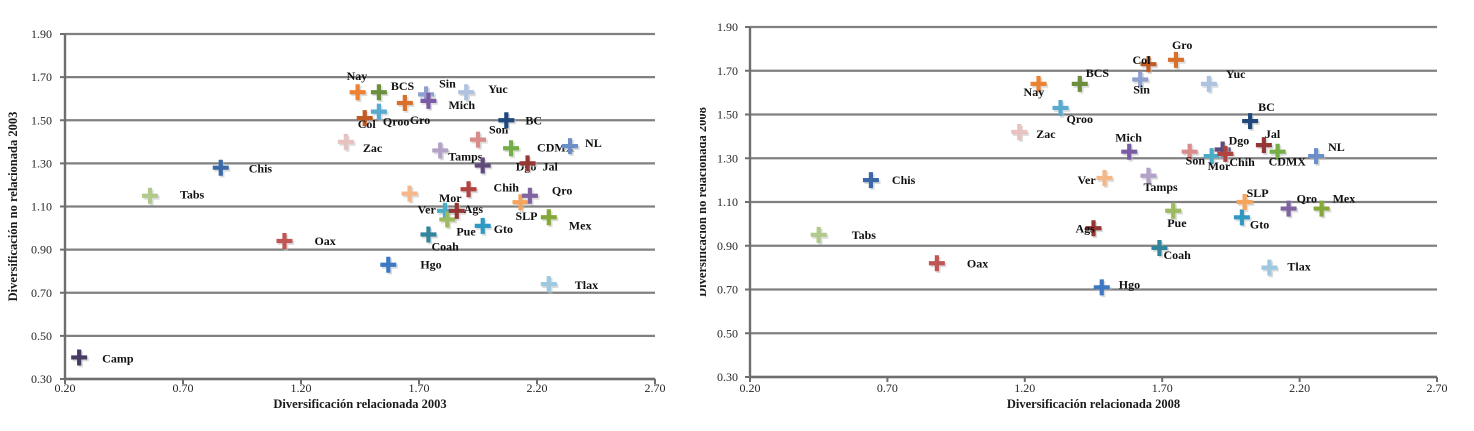  I want to click on point-label: Tabs, so click(192, 195).